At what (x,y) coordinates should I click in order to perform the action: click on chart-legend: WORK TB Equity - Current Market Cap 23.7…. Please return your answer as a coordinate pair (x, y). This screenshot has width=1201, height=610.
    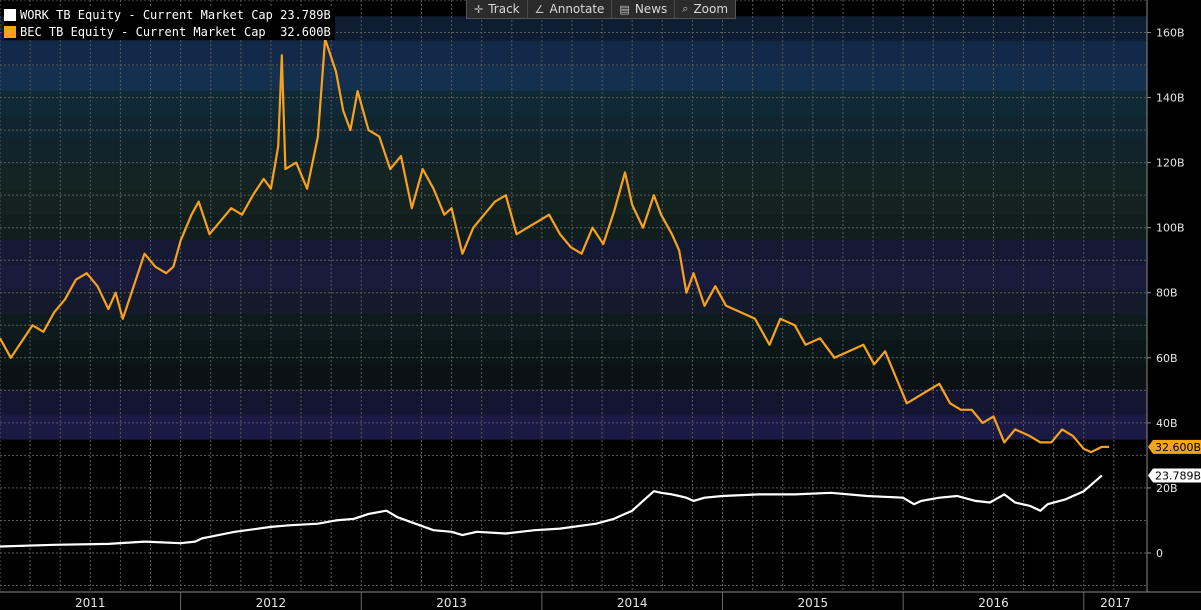
    Looking at the image, I should click on (169, 23).